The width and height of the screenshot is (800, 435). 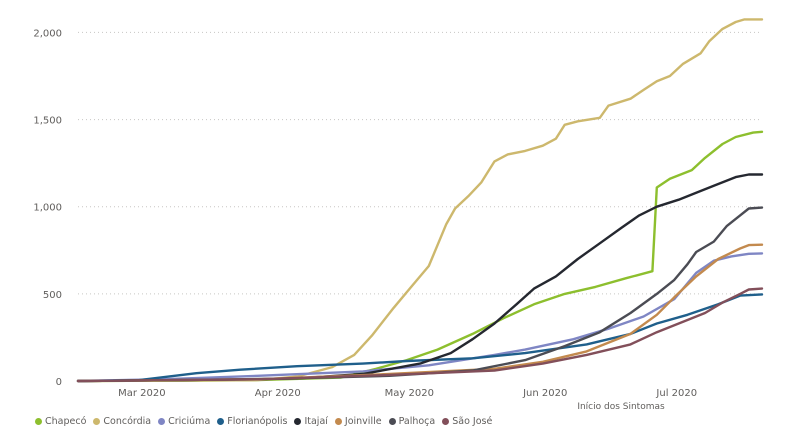 I want to click on x-tick-label: May 2020, so click(x=409, y=393).